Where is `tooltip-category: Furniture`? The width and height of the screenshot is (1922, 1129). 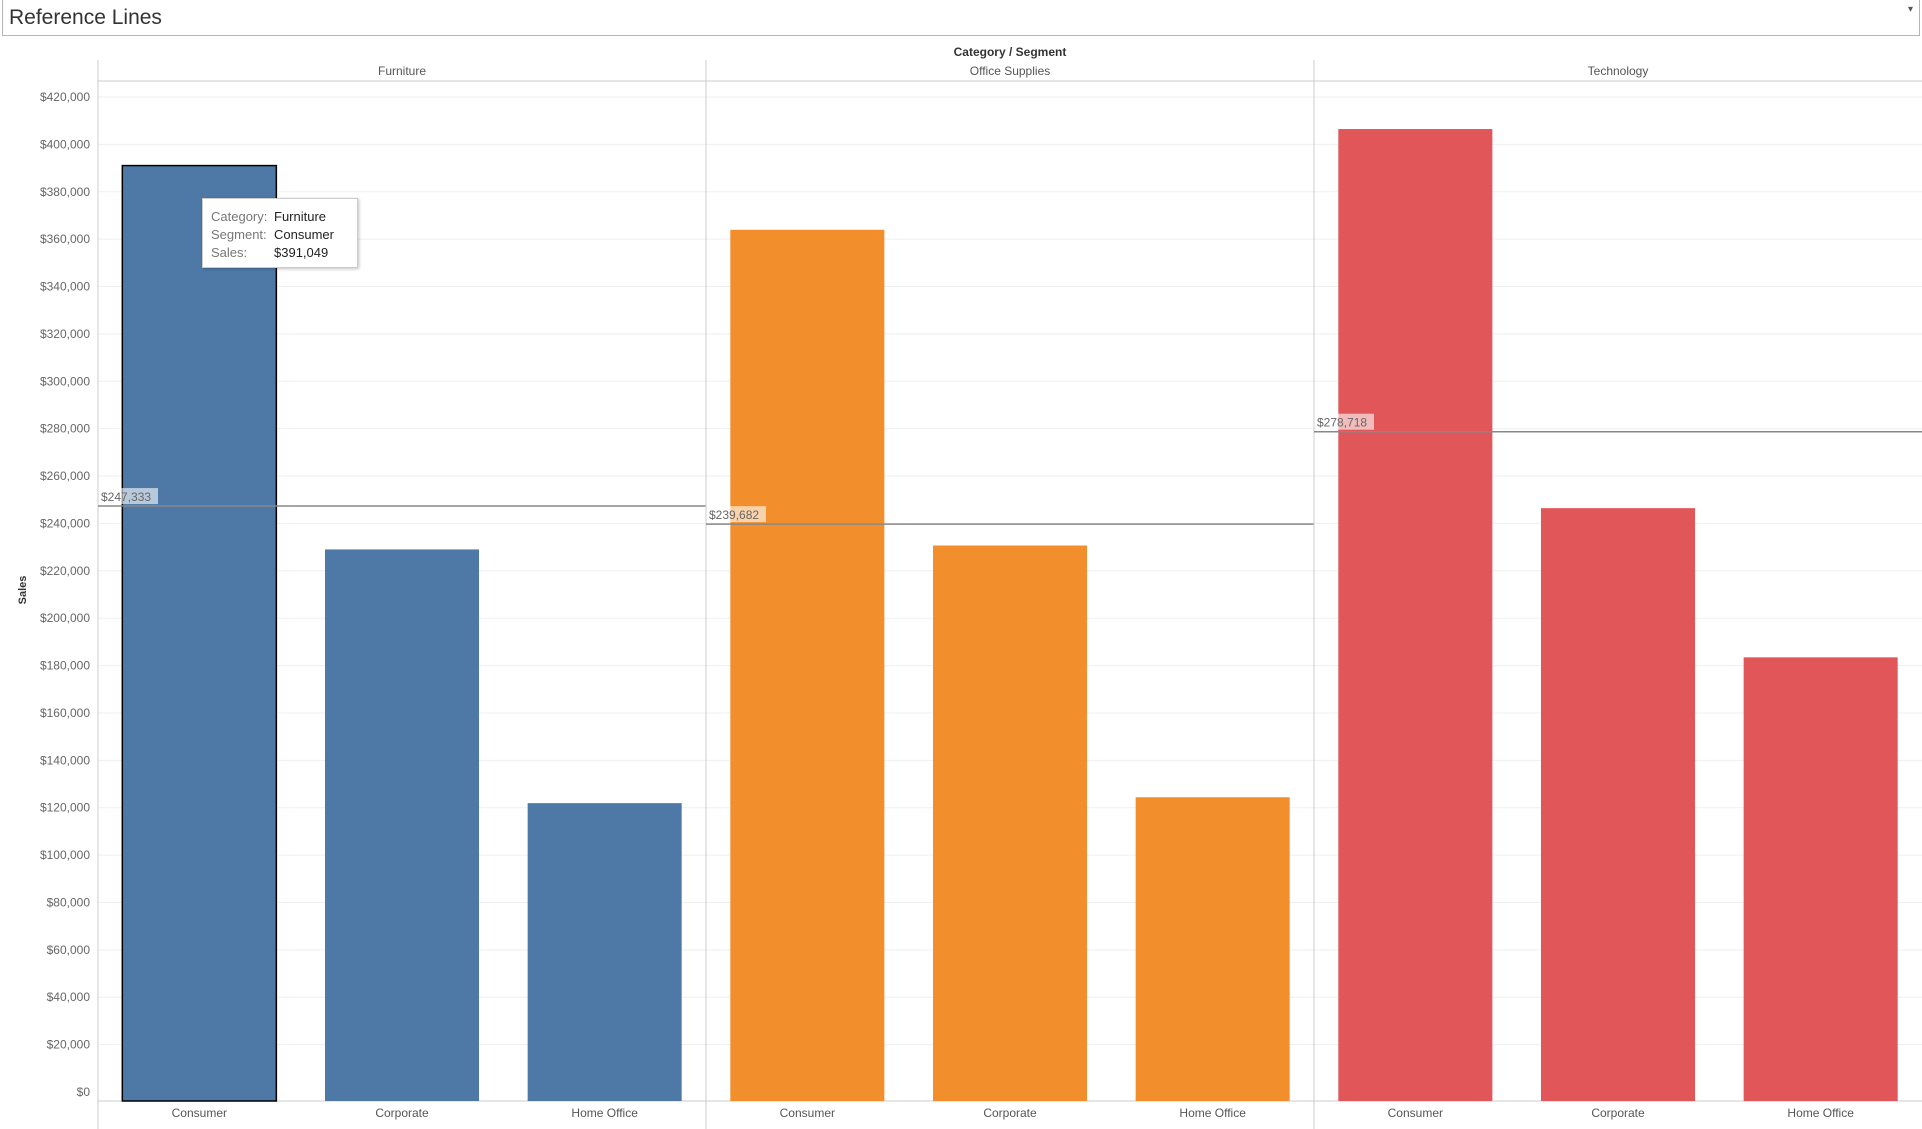
tooltip-category: Furniture is located at coordinates (300, 216).